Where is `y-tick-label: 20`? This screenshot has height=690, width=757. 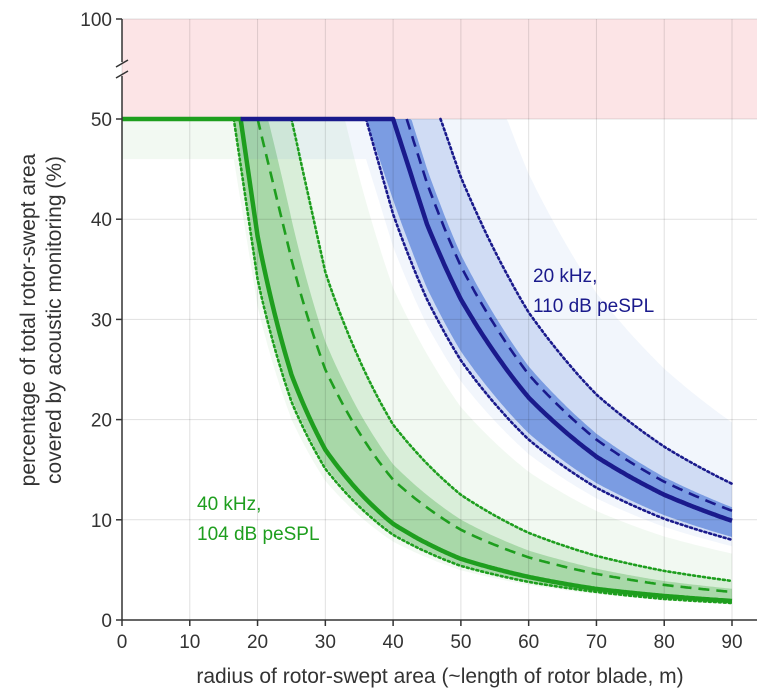 y-tick-label: 20 is located at coordinates (101, 421).